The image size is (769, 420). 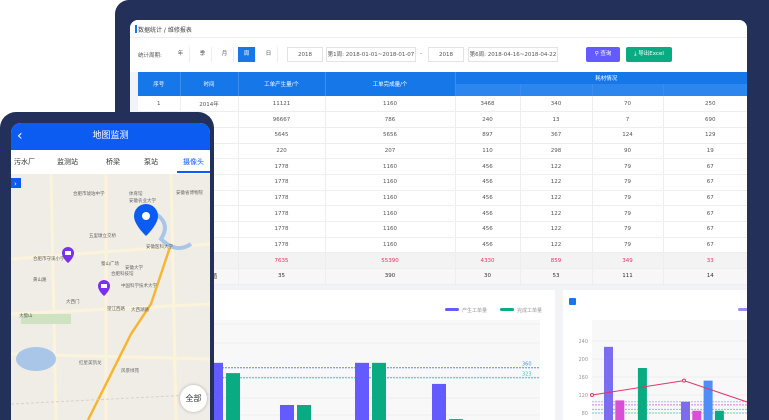 What do you see at coordinates (24, 162) in the screenshot?
I see `tab-0: 污水厂` at bounding box center [24, 162].